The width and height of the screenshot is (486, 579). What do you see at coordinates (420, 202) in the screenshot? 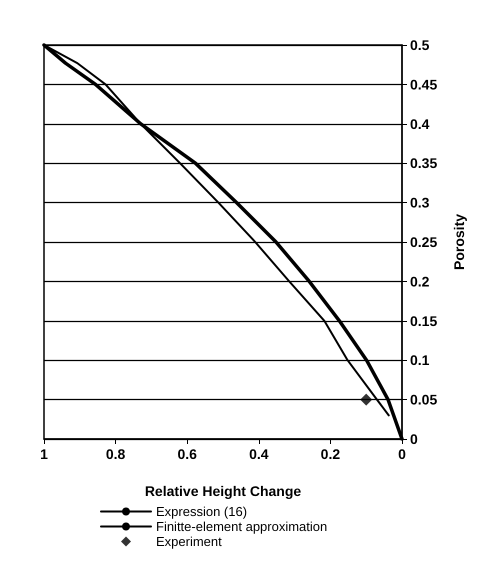
I see `y-tick-label: 0.3` at bounding box center [420, 202].